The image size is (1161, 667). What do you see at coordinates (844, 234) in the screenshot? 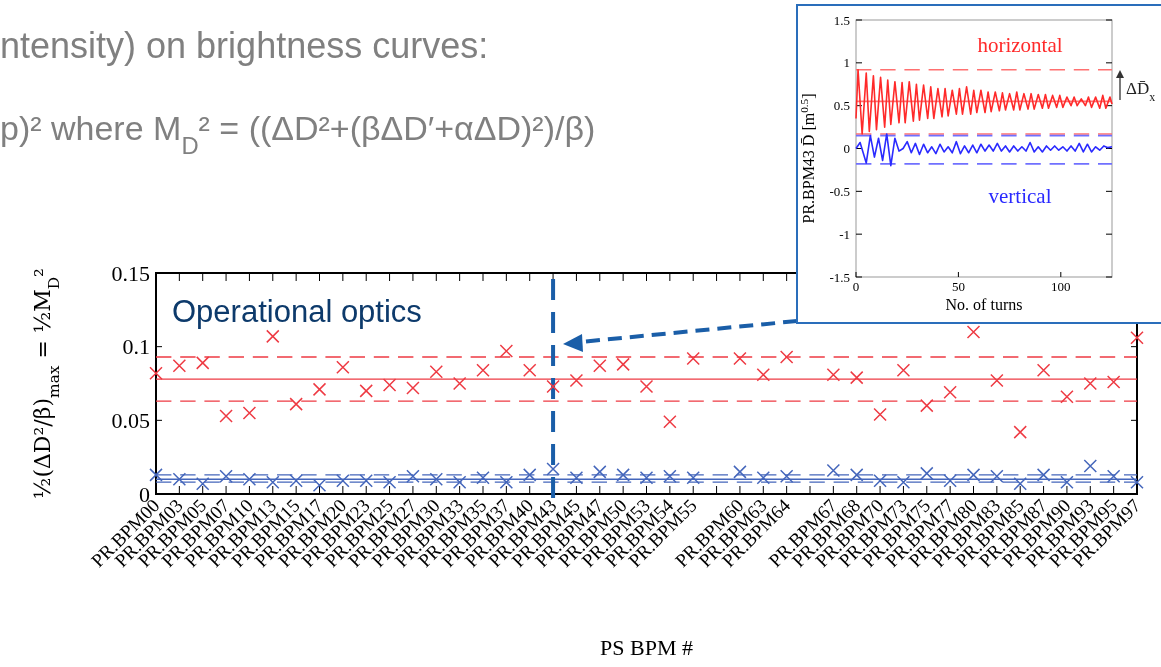
I see `y-tick-label: -1` at bounding box center [844, 234].